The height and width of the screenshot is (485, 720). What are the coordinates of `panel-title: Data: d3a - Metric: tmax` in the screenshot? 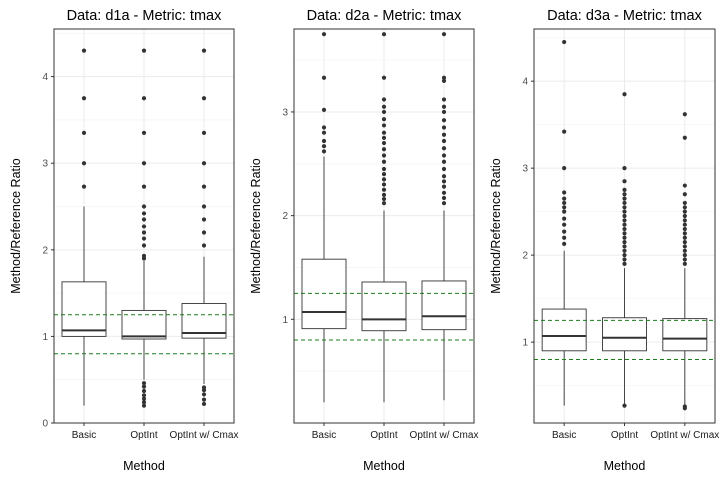 It's located at (624, 16).